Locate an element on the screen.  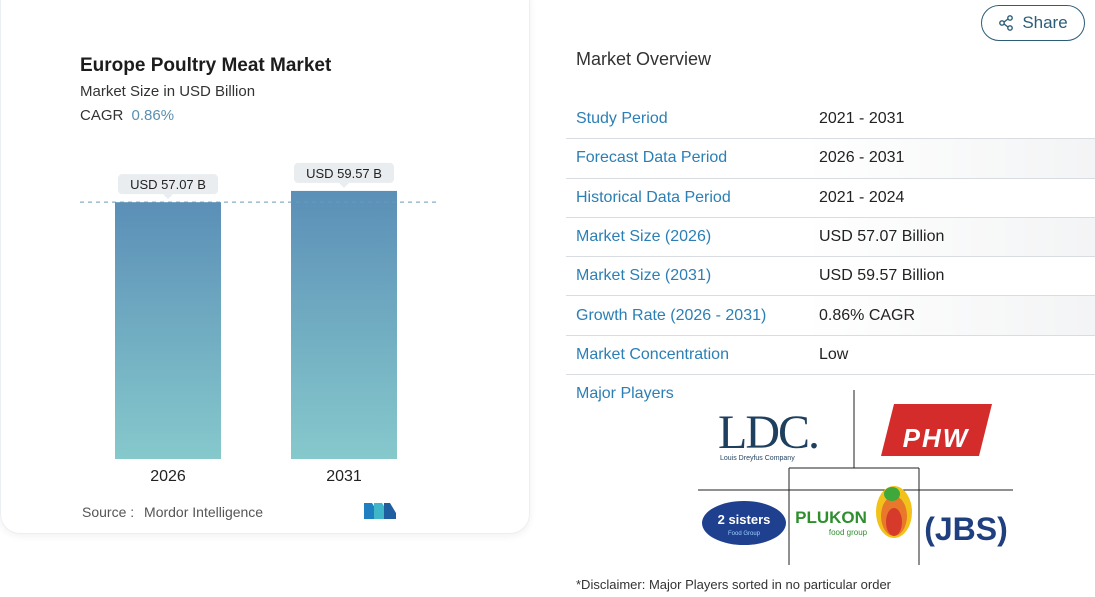
x-tick-label: 2026 is located at coordinates (168, 476).